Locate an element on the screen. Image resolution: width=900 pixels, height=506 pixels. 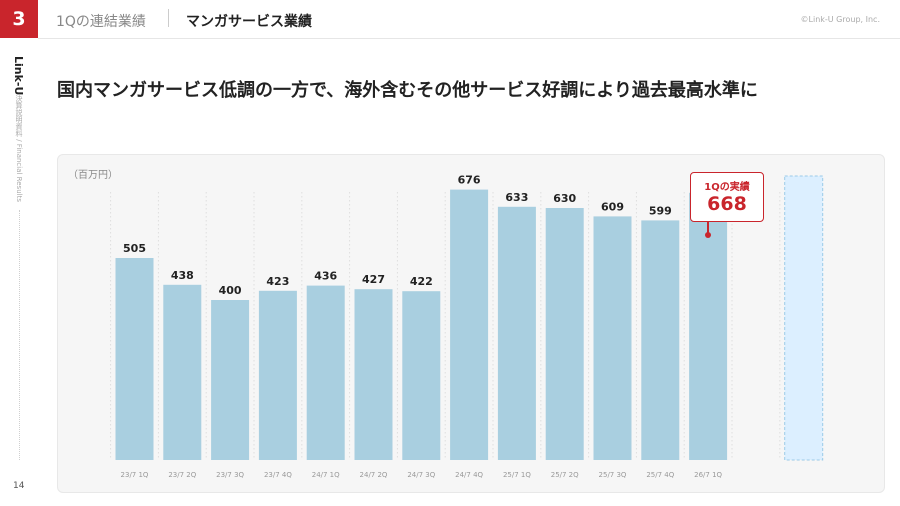
sidebar-subtitle: 決算説明資料 / Financial Results is located at coordinates (19, 148).